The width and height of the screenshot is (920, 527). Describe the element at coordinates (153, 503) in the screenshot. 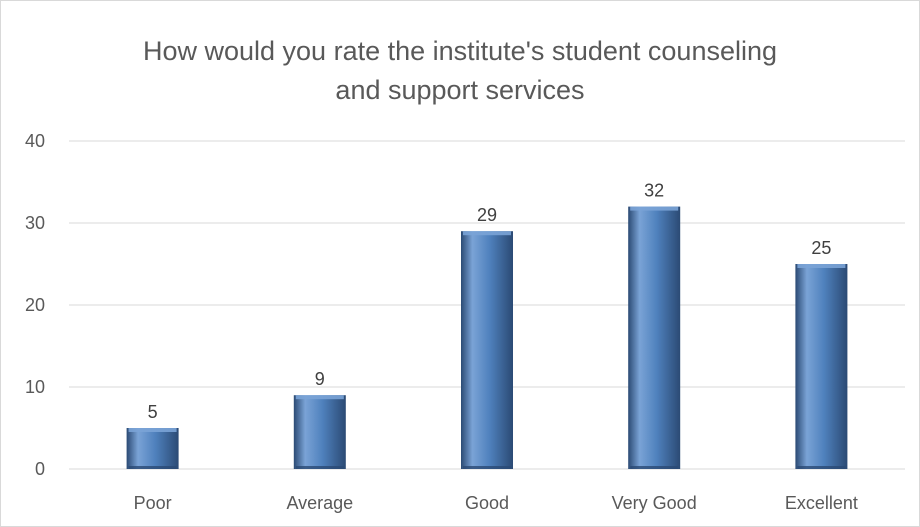

I see `x-tick-label: Poor` at that location.